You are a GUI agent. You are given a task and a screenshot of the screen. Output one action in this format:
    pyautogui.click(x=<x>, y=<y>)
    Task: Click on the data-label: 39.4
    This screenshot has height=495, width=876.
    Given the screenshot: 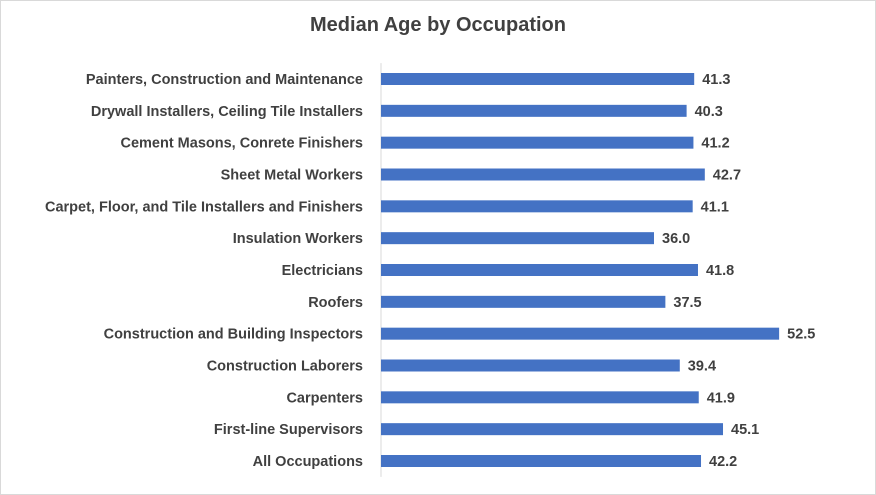 What is the action you would take?
    pyautogui.click(x=702, y=367)
    